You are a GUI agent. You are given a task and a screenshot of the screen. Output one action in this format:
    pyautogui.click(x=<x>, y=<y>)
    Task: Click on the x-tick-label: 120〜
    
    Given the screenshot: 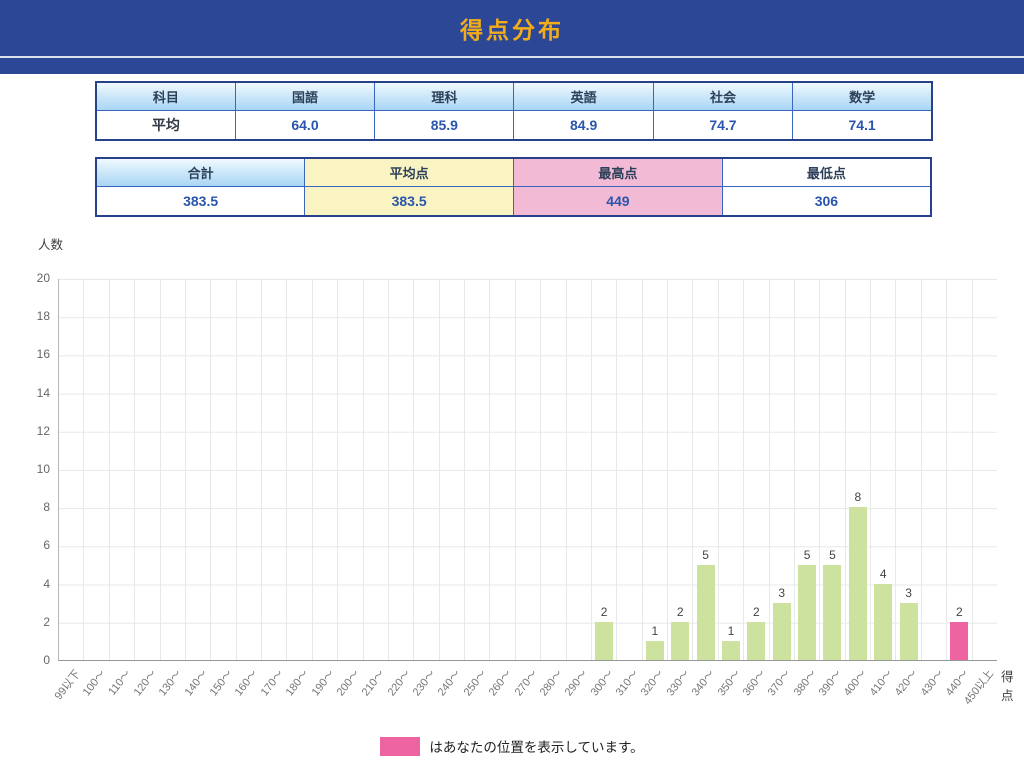 What is the action you would take?
    pyautogui.click(x=145, y=683)
    